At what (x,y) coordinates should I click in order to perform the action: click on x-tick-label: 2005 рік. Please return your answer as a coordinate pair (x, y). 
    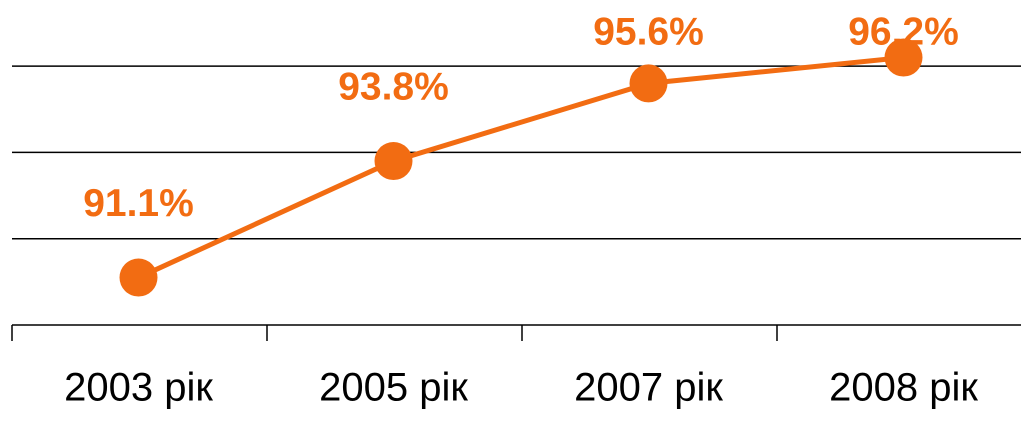
    Looking at the image, I should click on (393, 388).